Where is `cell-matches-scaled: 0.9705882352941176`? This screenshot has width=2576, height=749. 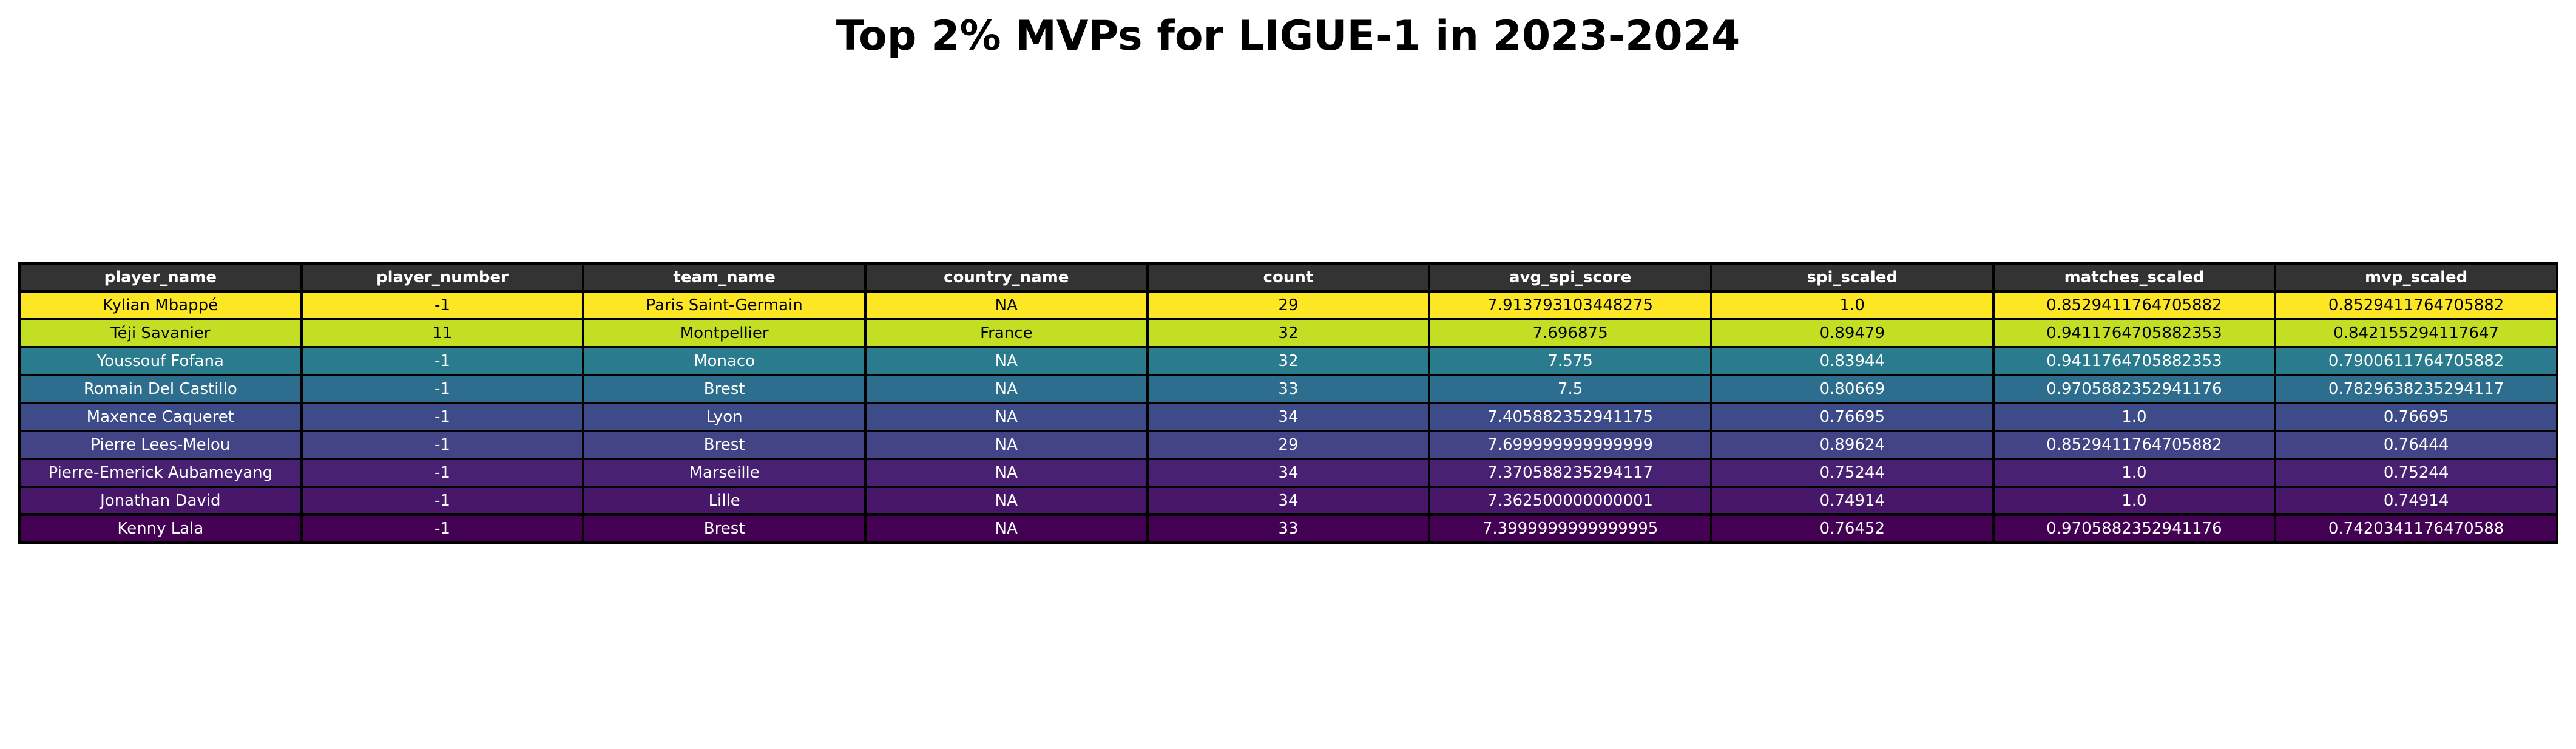
cell-matches-scaled: 0.9705882352941176 is located at coordinates (2134, 528).